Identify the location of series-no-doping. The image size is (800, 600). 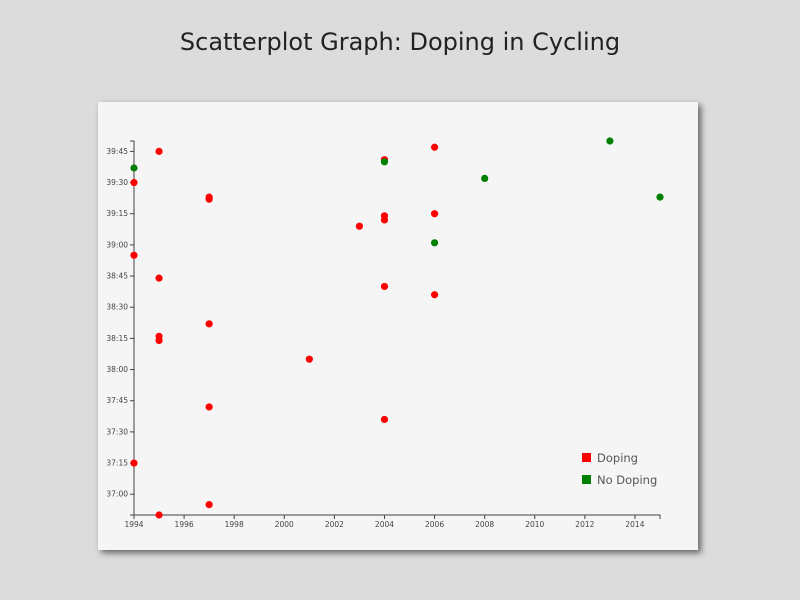
(397, 192).